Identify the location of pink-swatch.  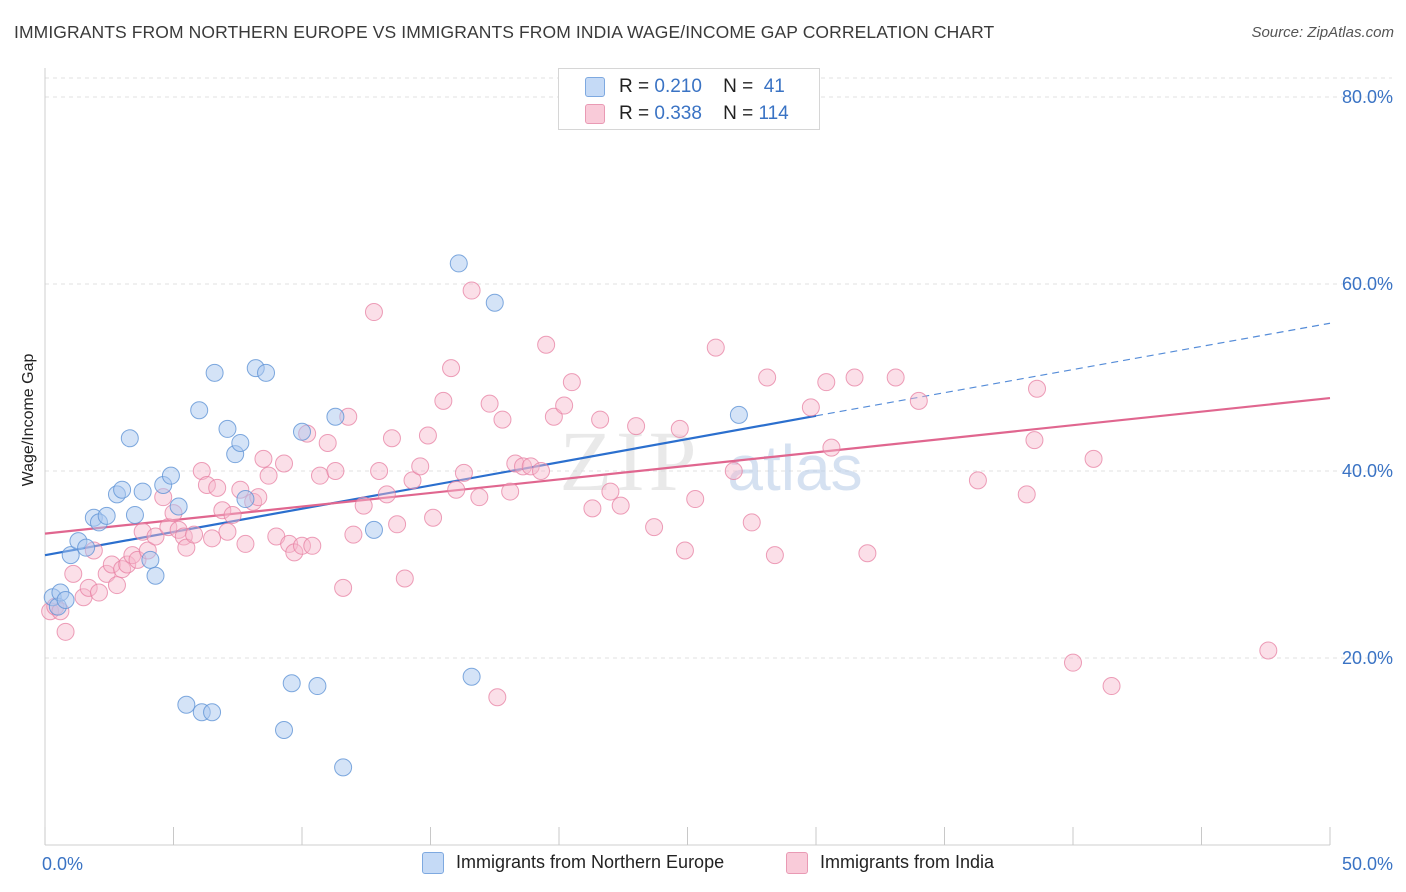
(595, 114).